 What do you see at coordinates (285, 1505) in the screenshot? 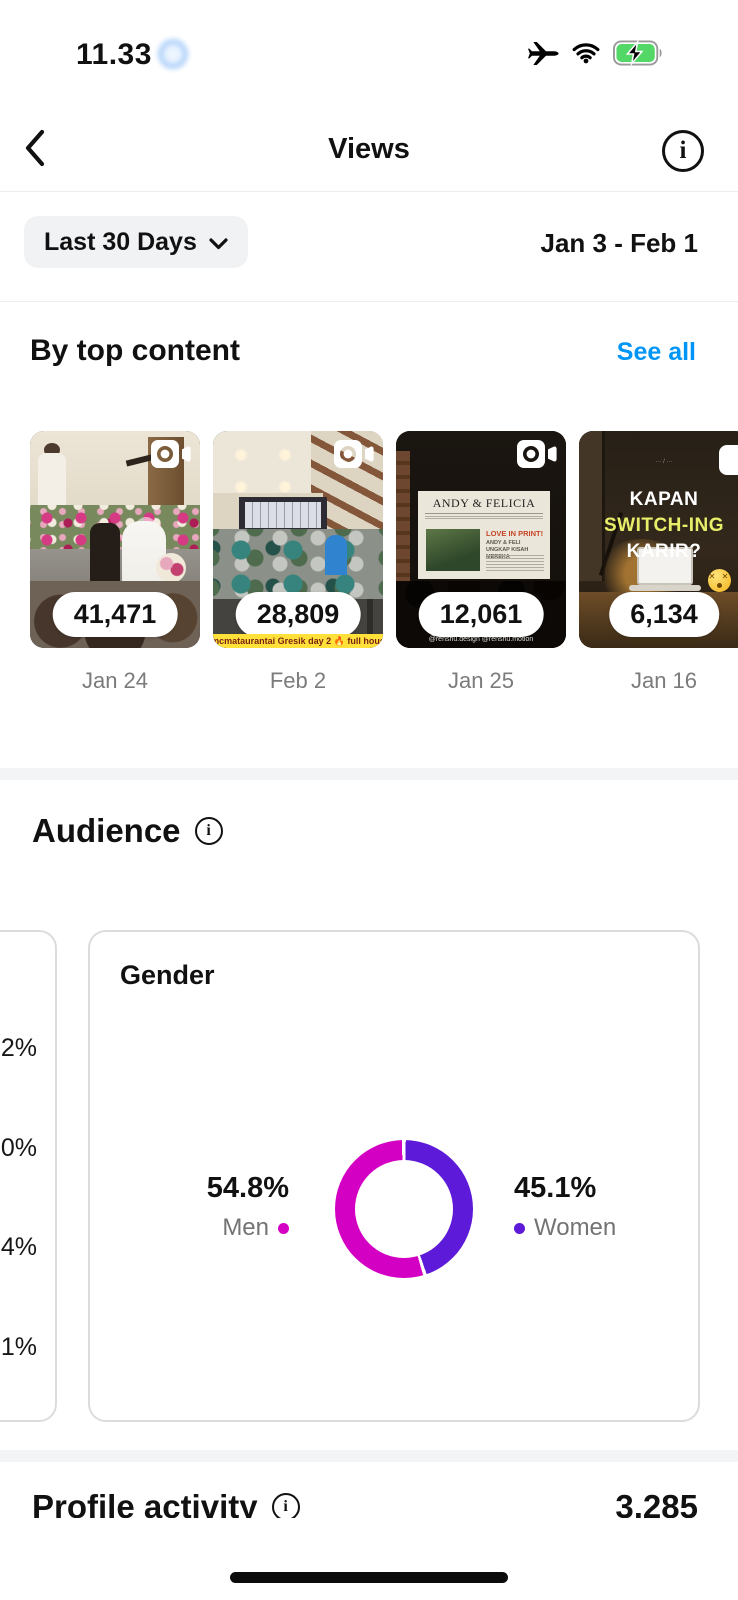
I see `profile-activity-info-icon: i` at bounding box center [285, 1505].